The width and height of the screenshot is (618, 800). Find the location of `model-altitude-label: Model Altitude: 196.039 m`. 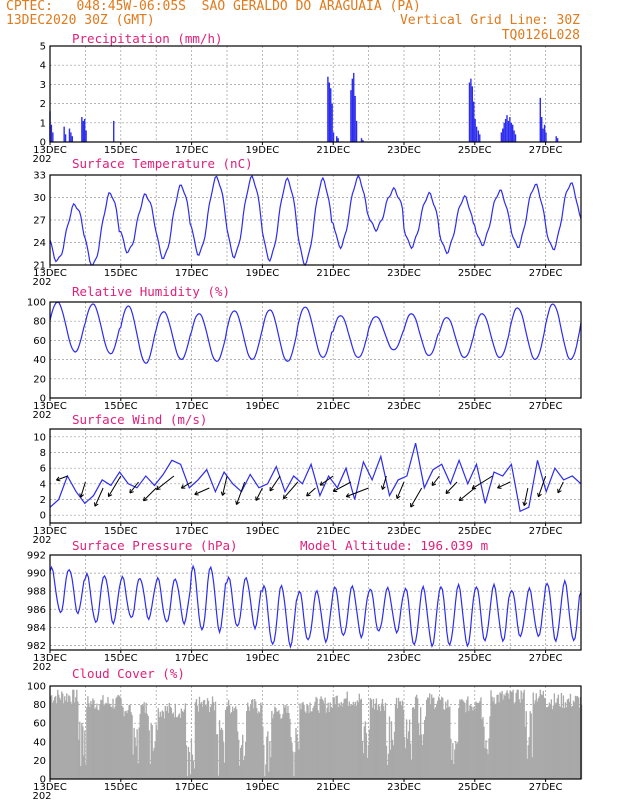

model-altitude-label: Model Altitude: 196.039 m is located at coordinates (394, 545).